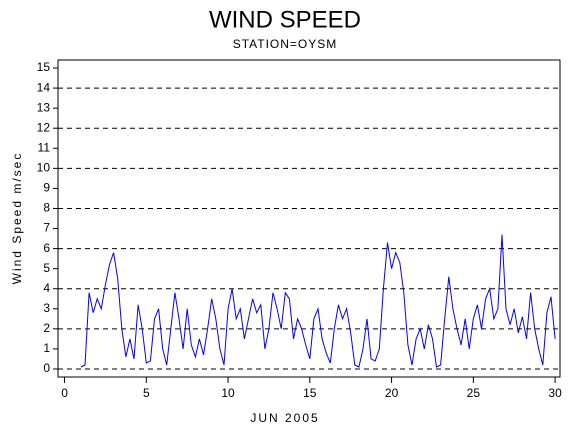  I want to click on y-tick-label: 11, so click(44, 147).